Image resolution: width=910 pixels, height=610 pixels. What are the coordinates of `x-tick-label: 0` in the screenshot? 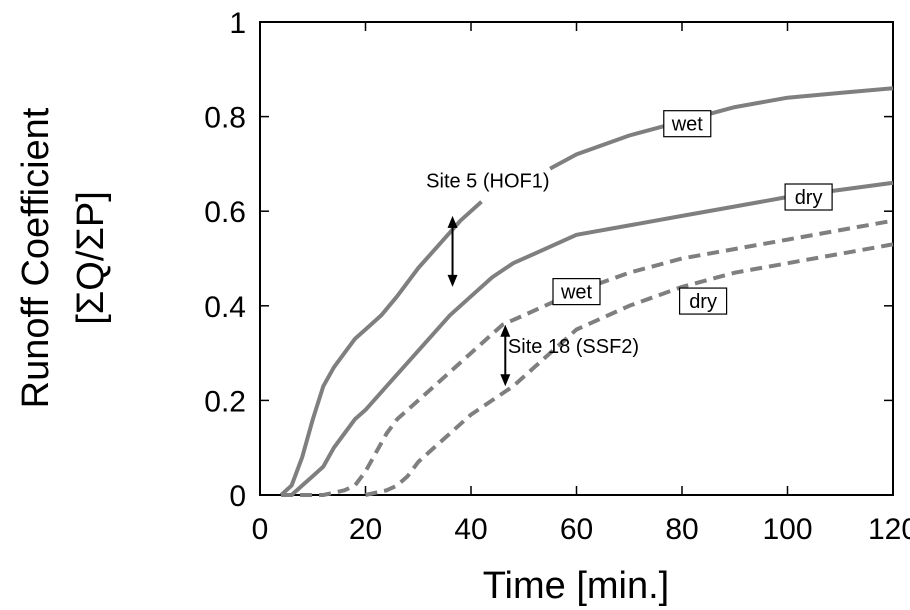 It's located at (260, 529).